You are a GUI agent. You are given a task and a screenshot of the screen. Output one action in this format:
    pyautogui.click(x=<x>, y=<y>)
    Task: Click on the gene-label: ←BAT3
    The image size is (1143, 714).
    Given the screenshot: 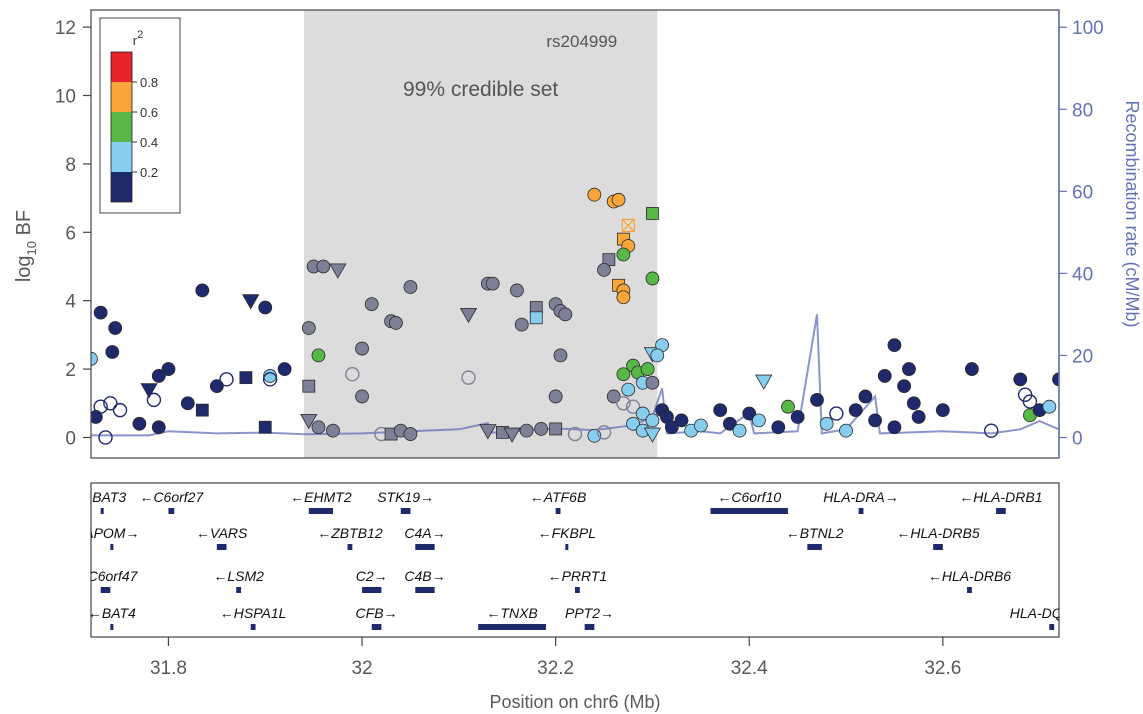 What is the action you would take?
    pyautogui.click(x=102, y=497)
    